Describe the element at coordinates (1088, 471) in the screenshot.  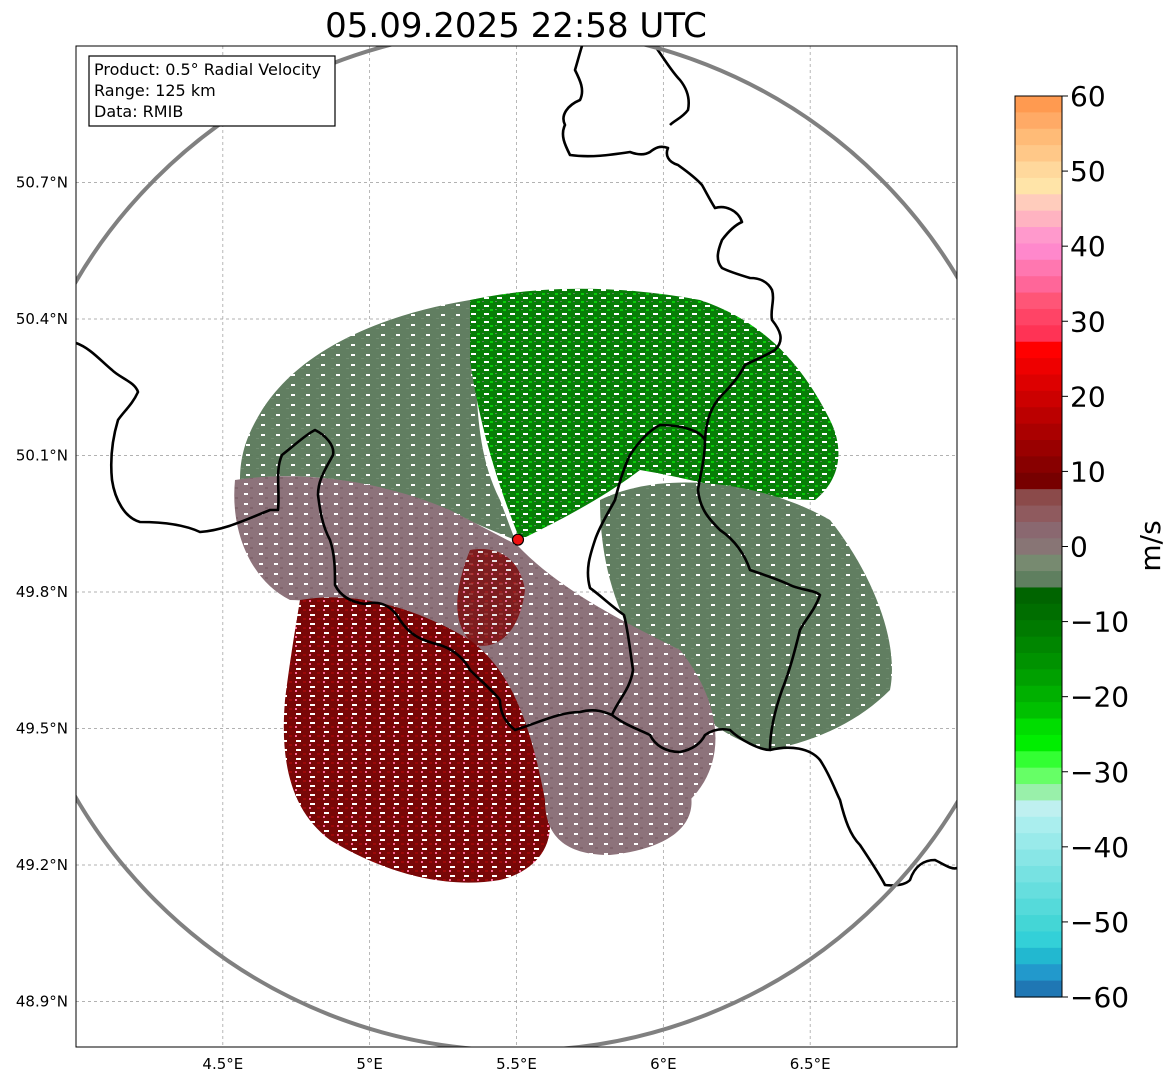
I see `colorbar-tick-label: 10` at that location.